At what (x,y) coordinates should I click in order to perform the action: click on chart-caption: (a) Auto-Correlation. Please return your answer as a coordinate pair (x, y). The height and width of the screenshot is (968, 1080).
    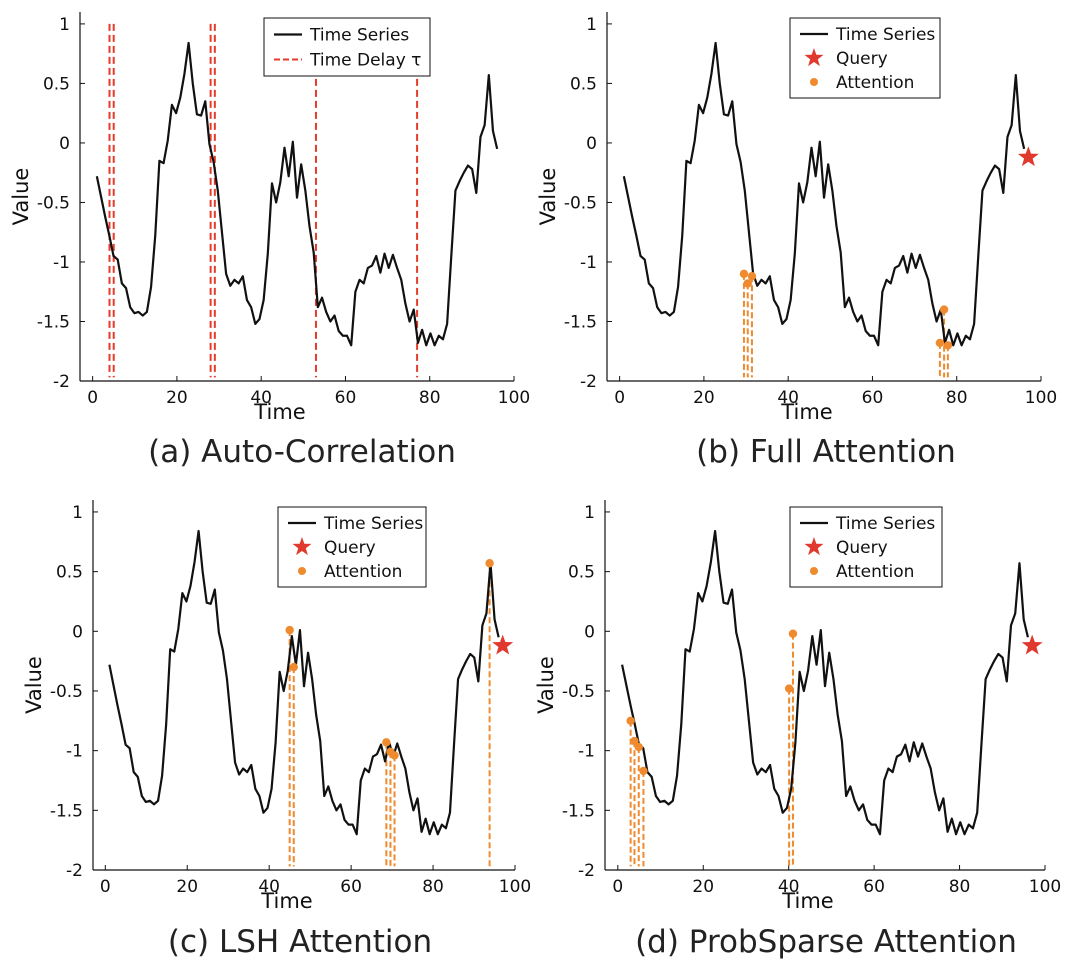
    Looking at the image, I should click on (302, 452).